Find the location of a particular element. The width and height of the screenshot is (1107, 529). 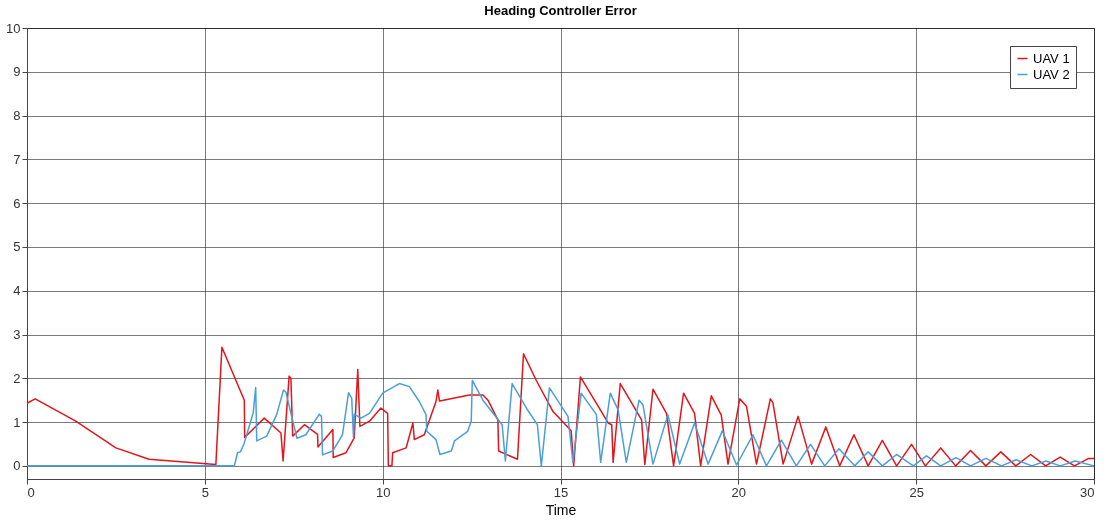

legend-label: UAV 2 is located at coordinates (1051, 74).